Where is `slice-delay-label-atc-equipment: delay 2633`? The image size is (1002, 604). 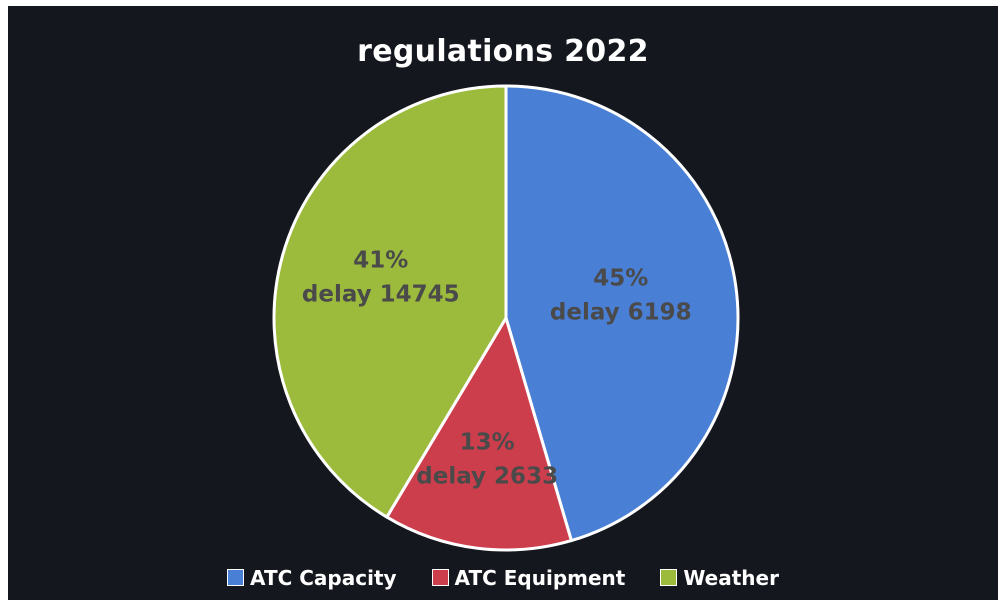 slice-delay-label-atc-equipment: delay 2633 is located at coordinates (487, 476).